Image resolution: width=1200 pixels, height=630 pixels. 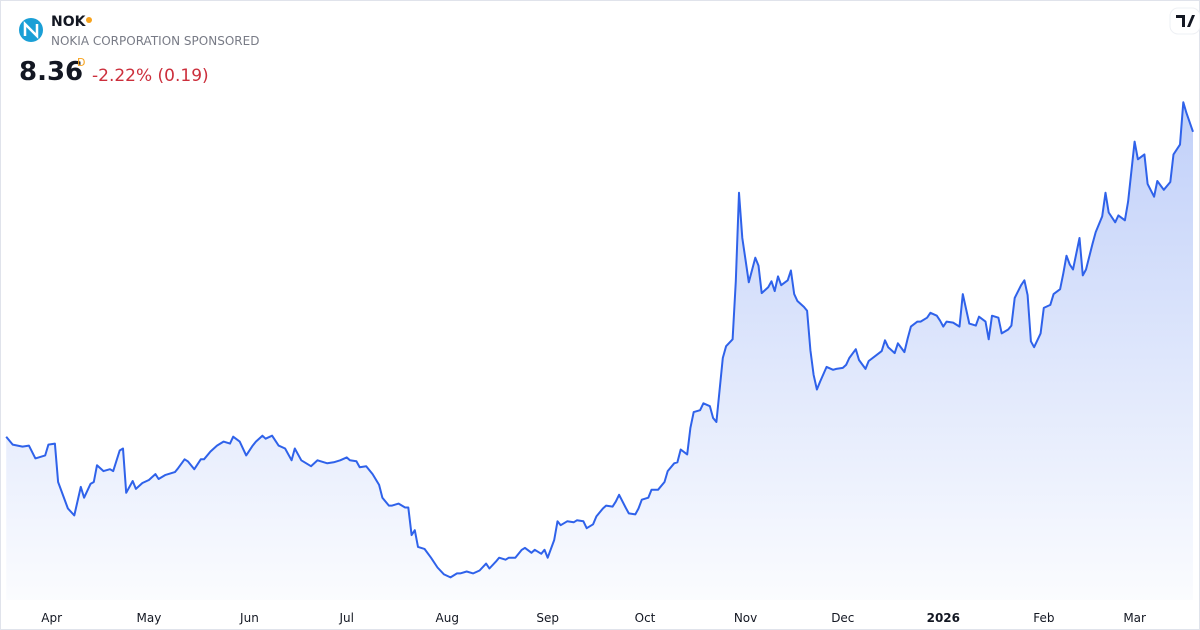 What do you see at coordinates (1134, 618) in the screenshot?
I see `x-tick-label: Mar` at bounding box center [1134, 618].